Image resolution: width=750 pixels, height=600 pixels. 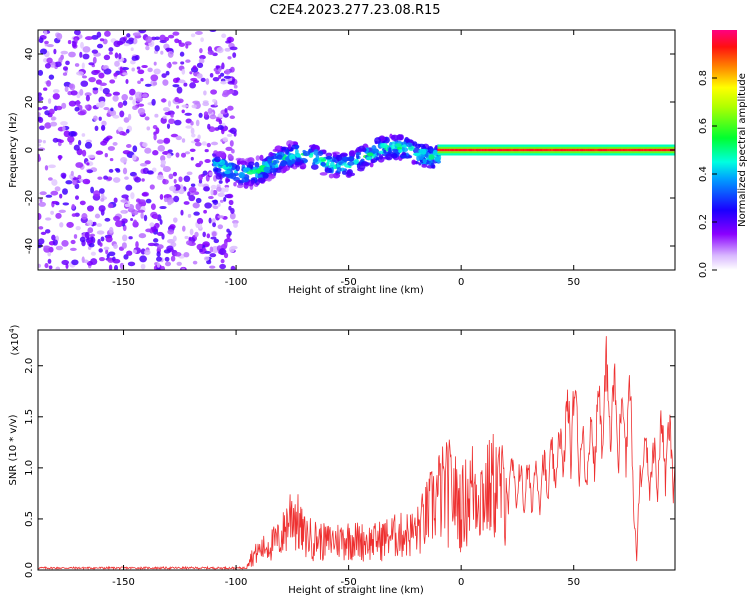 What do you see at coordinates (123, 282) in the screenshot?
I see `x-tick-label: -150` at bounding box center [123, 282].